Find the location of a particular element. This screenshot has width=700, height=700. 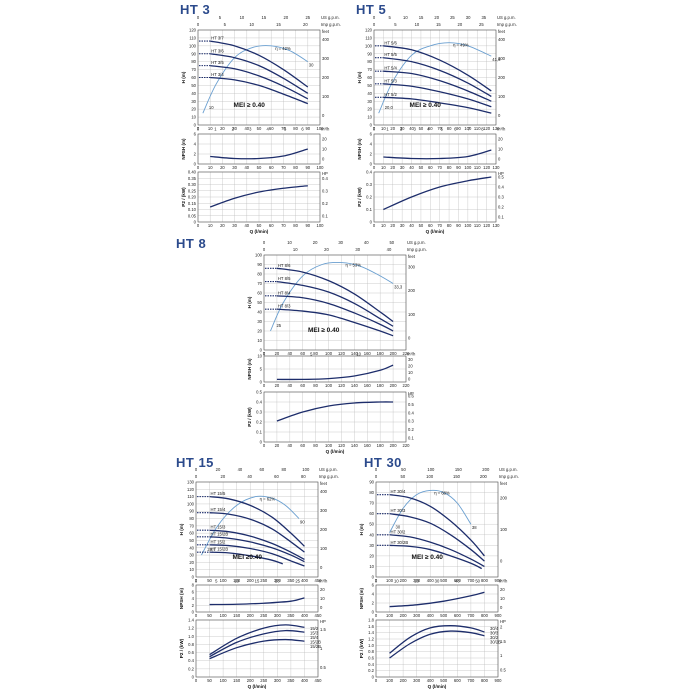

npsh-xtick: 120 is located at coordinates (487, 167).